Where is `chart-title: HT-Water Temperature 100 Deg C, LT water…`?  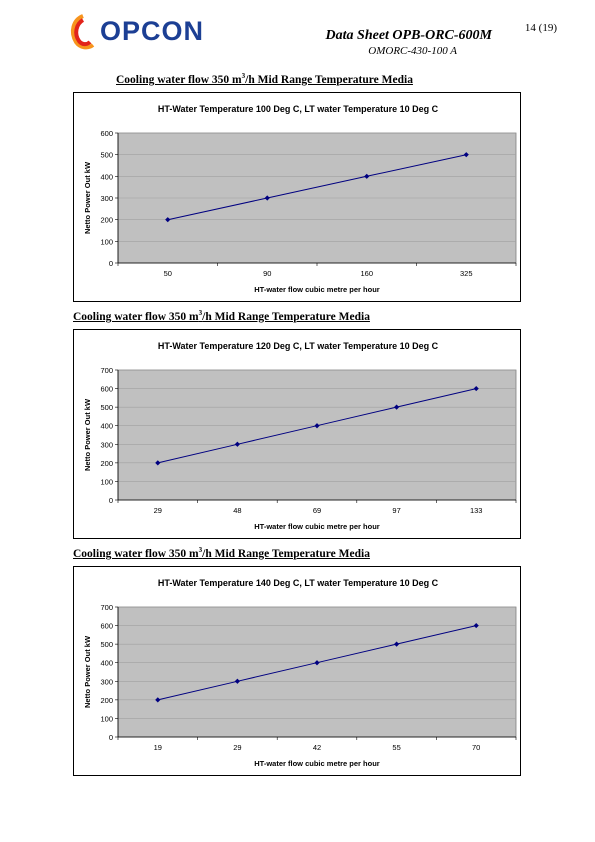 chart-title: HT-Water Temperature 100 Deg C, LT water… is located at coordinates (298, 109).